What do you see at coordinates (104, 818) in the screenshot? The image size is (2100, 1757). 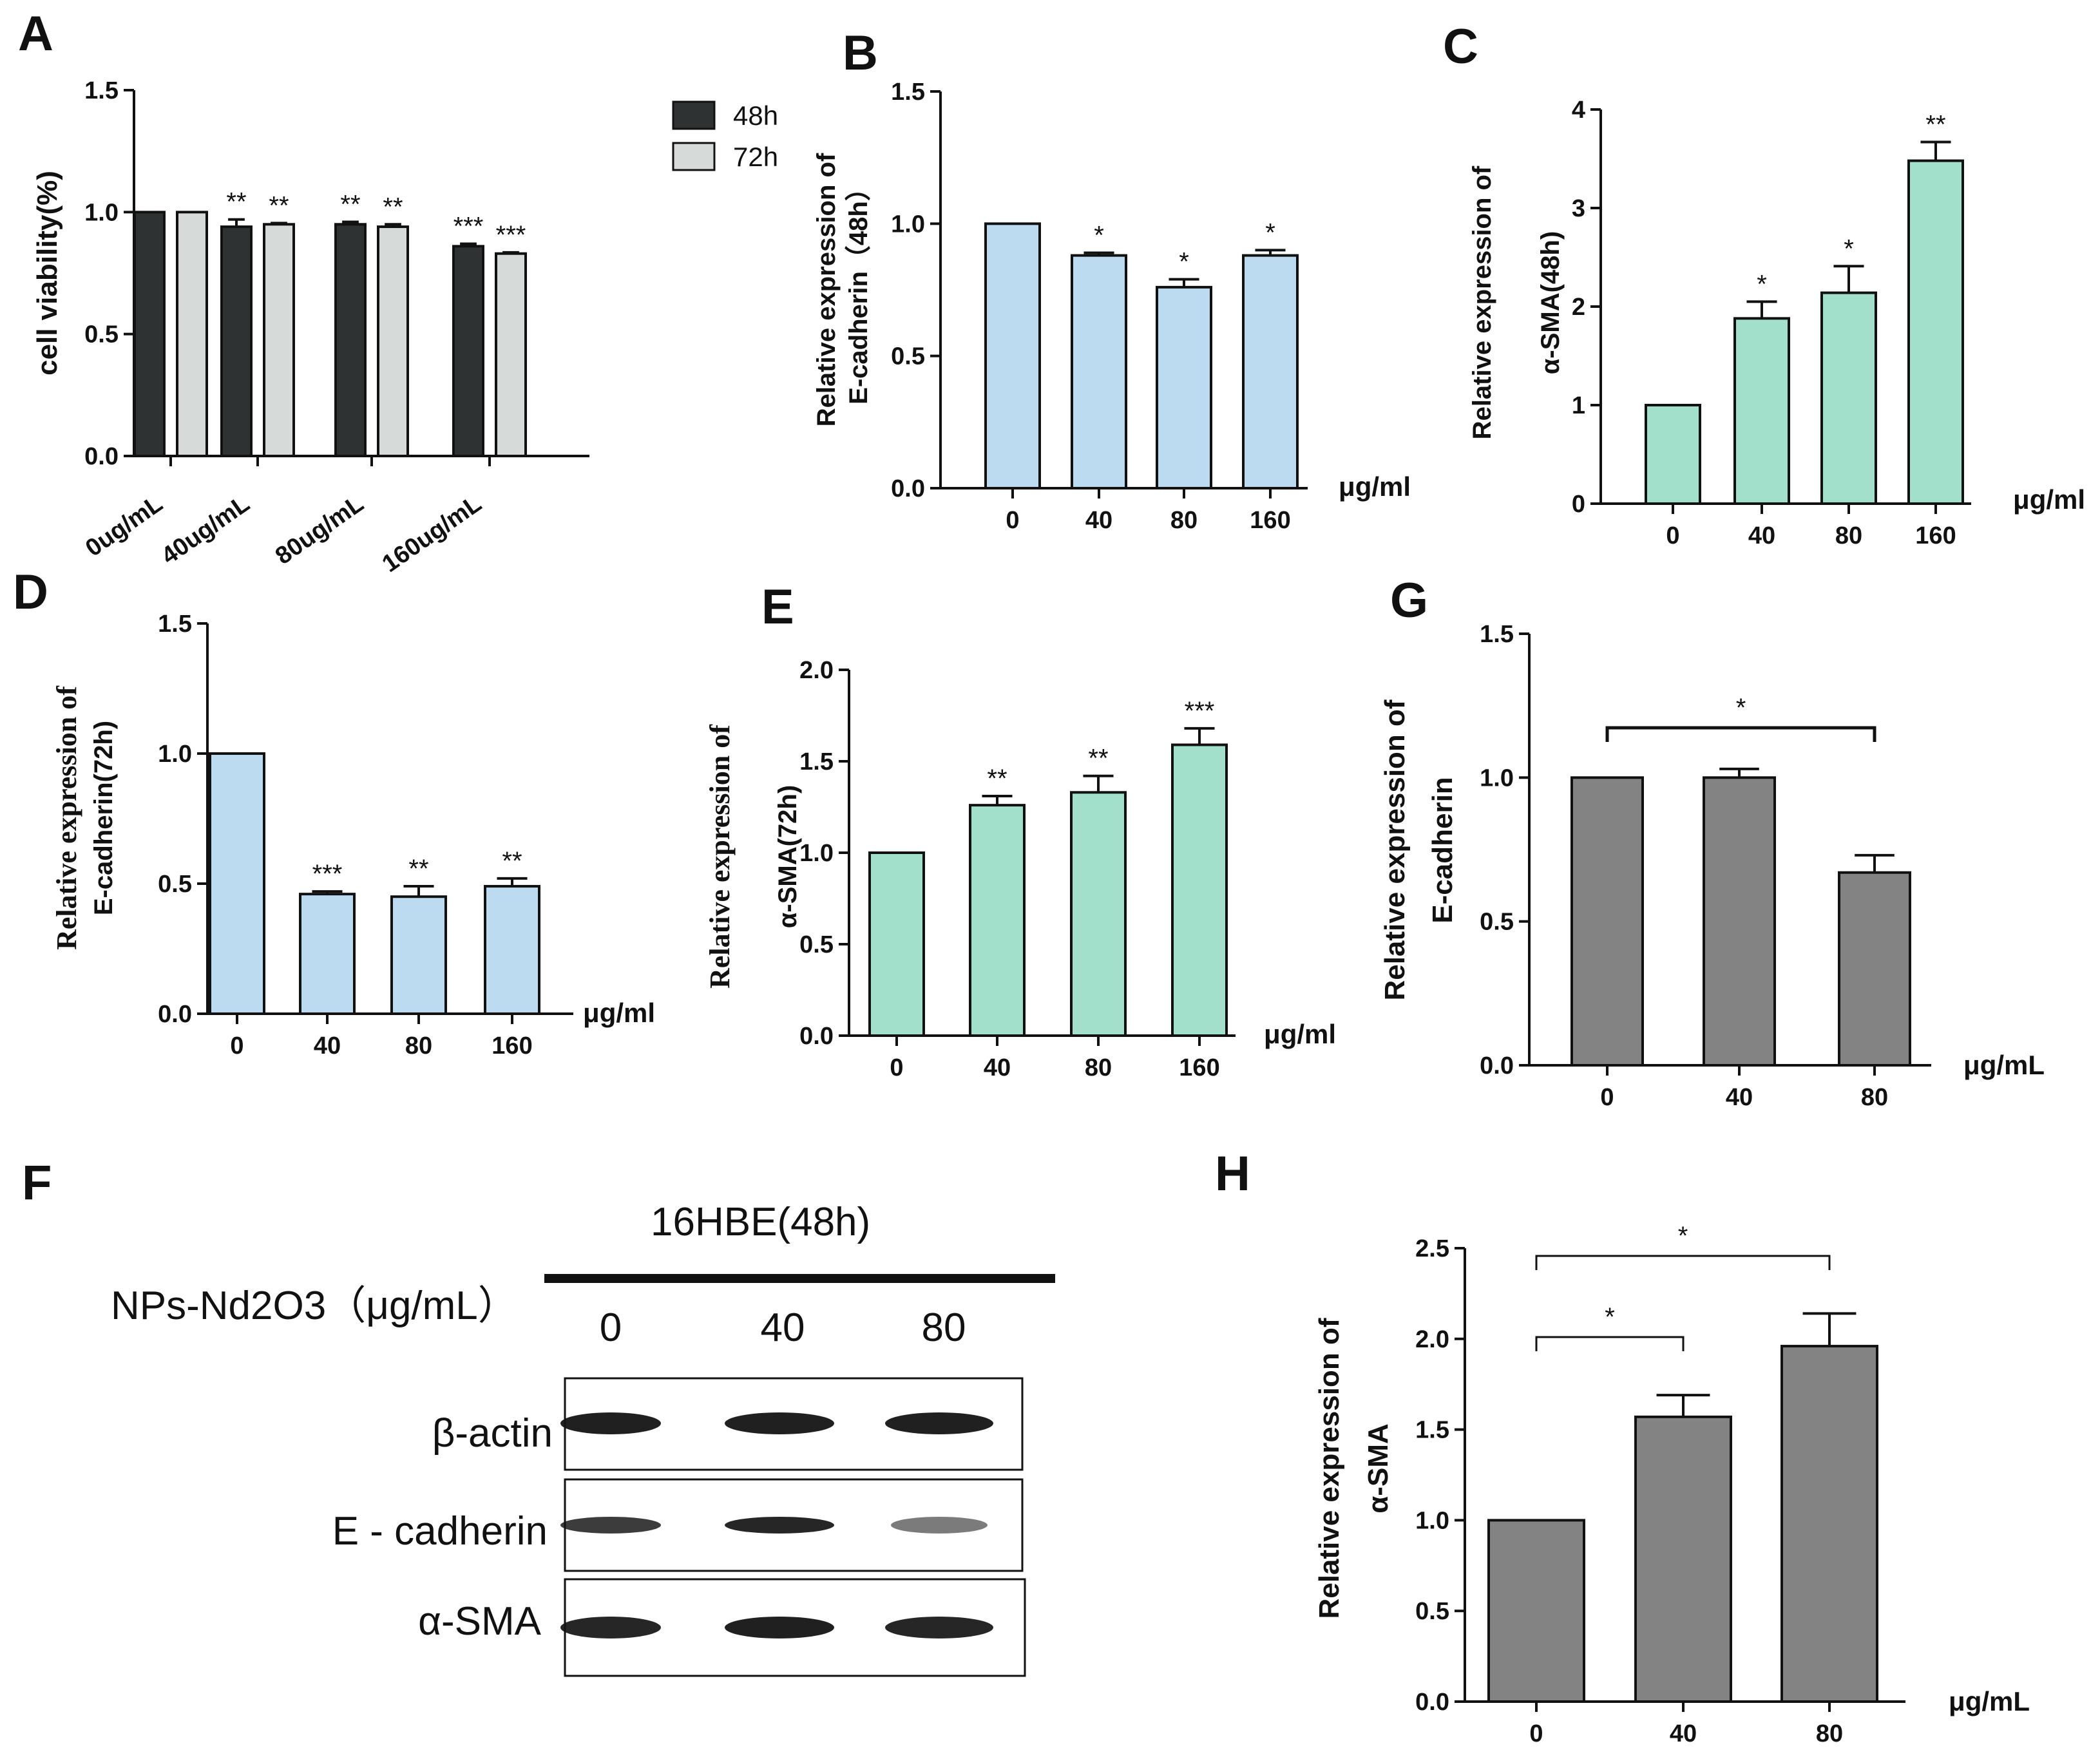 I see `y-axis-label-line: E-cadherin(72h)` at bounding box center [104, 818].